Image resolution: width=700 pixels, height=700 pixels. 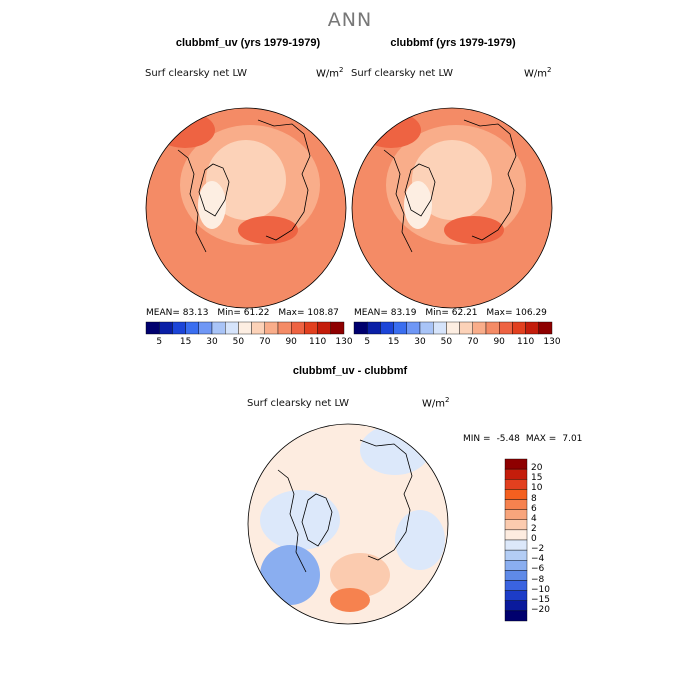 I want to click on panel-1-units: W/m2, so click(x=330, y=73).